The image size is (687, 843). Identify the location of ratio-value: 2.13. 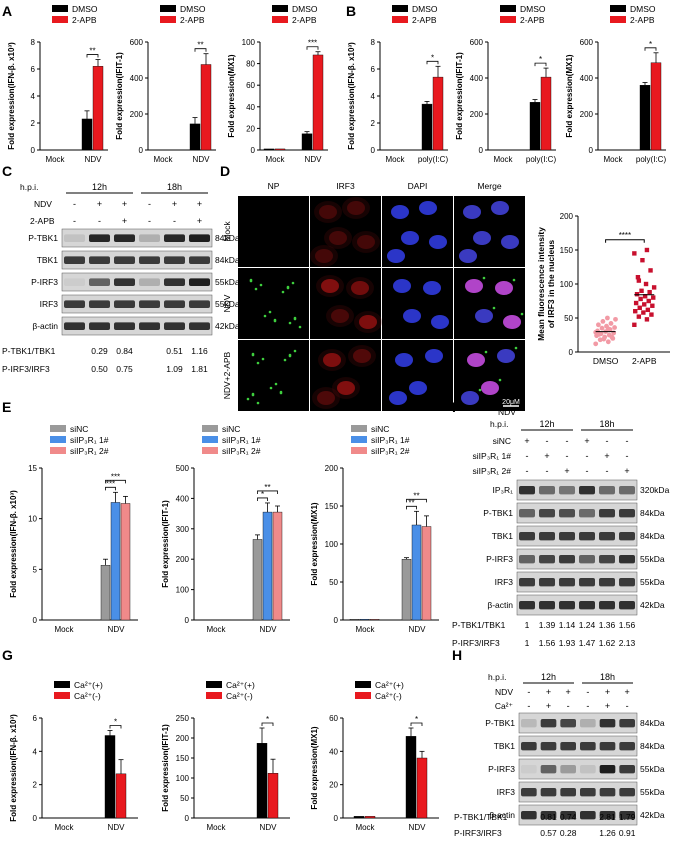
(627, 643).